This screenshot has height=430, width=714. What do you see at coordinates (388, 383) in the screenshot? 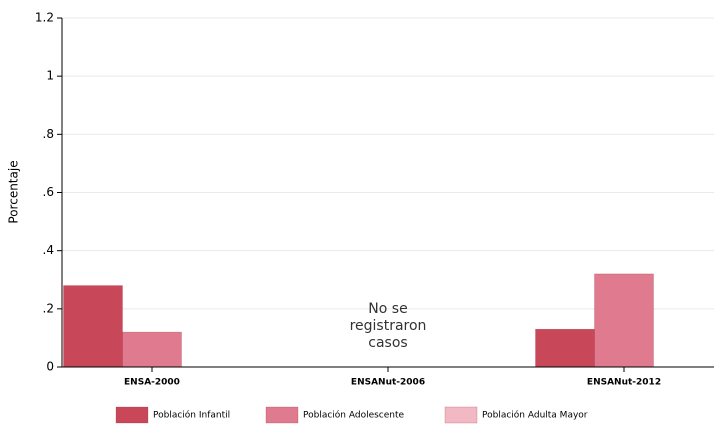
I see `x-tick-label: ENSANut-2006` at bounding box center [388, 383].